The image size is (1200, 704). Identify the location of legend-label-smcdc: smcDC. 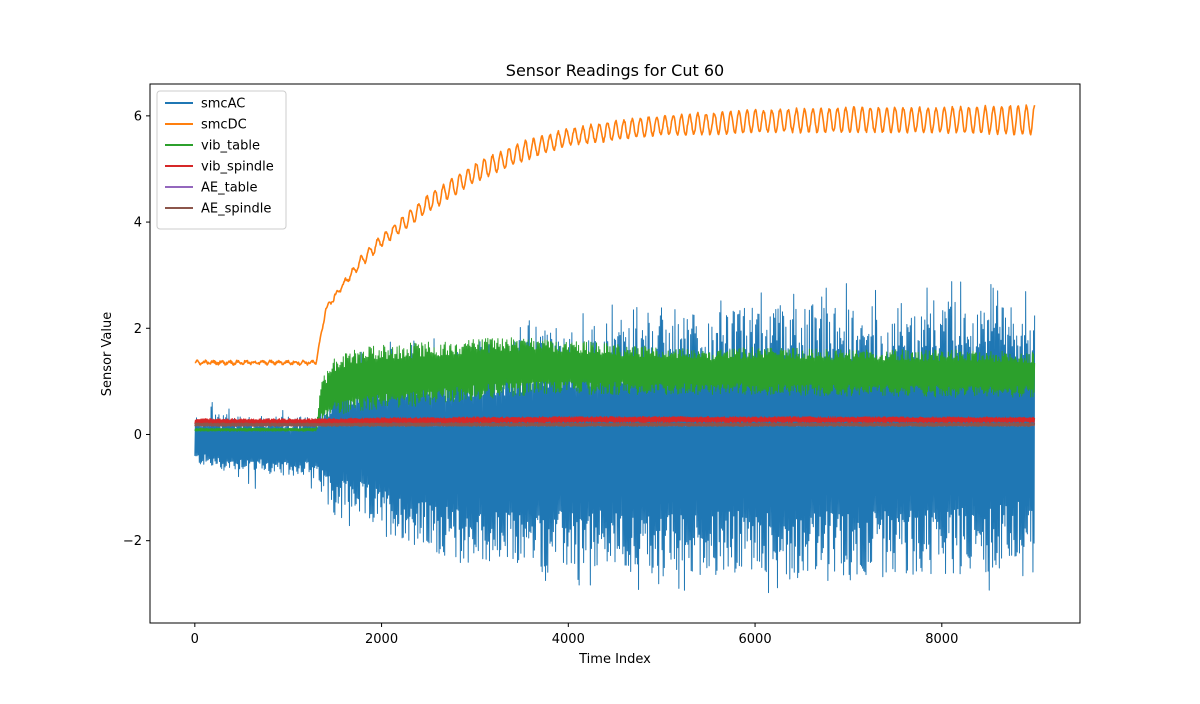
(224, 125).